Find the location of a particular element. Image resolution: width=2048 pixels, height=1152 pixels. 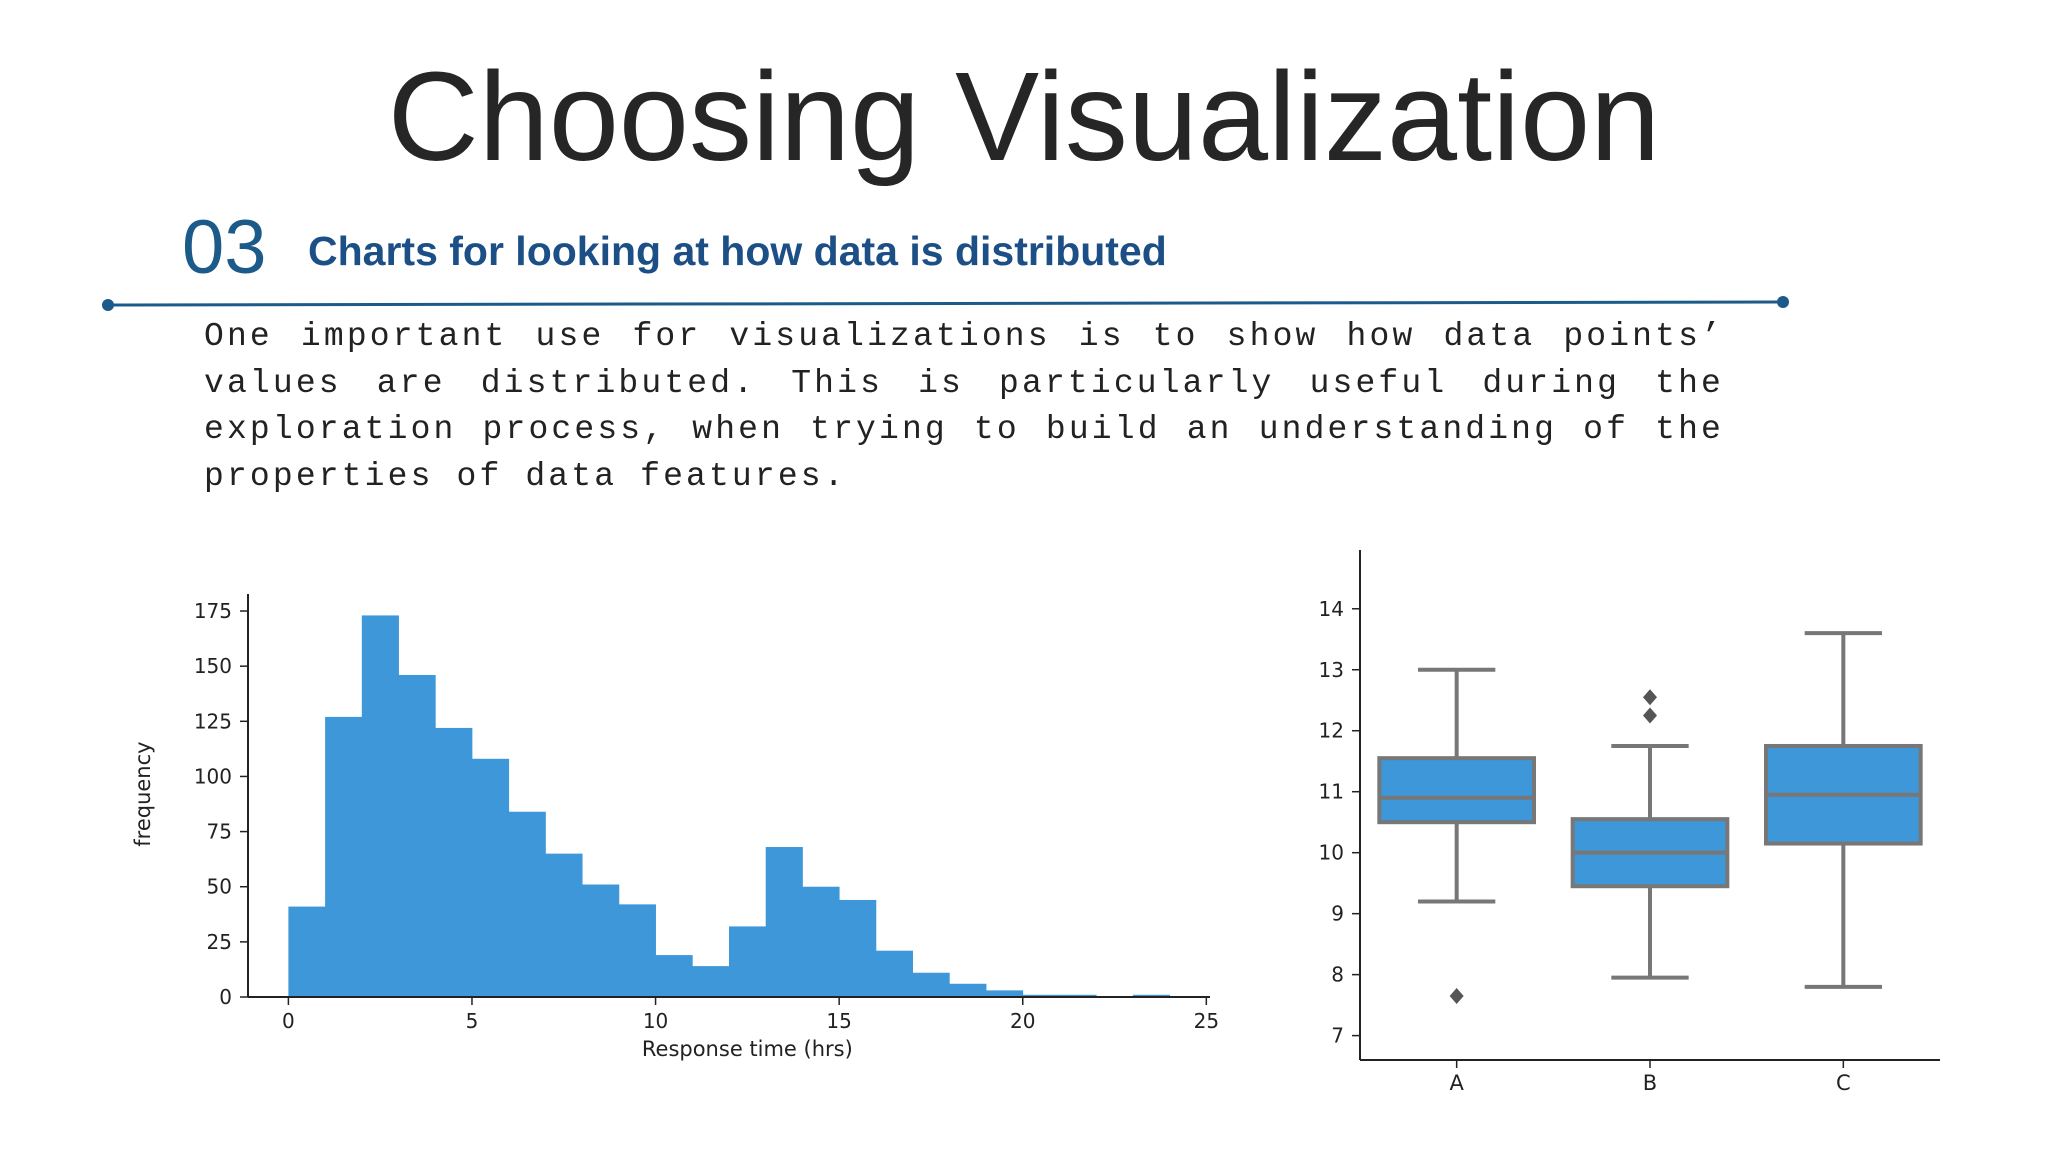

section-divider is located at coordinates (945, 303).